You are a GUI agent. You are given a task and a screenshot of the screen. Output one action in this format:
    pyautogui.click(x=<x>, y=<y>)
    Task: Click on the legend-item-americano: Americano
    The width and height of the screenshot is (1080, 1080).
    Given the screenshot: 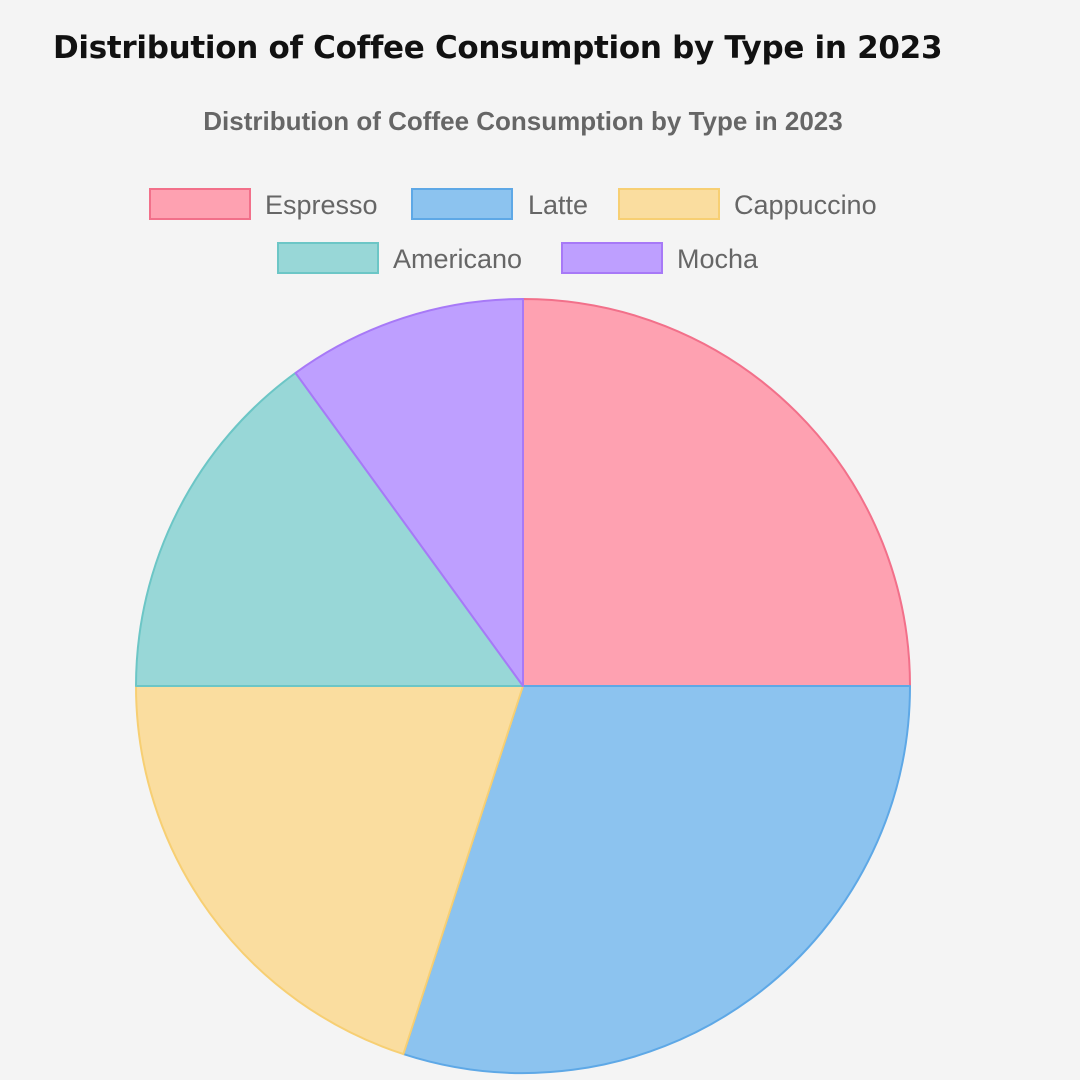 What is the action you would take?
    pyautogui.click(x=399, y=258)
    